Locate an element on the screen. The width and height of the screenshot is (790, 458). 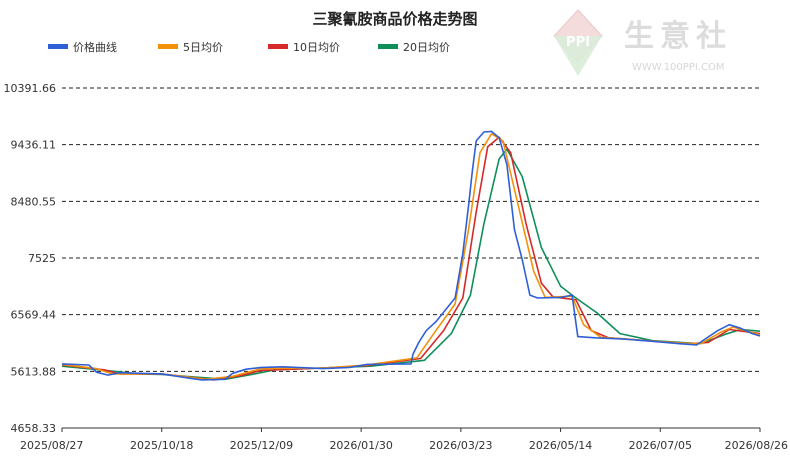
legend-label: 20日均价 is located at coordinates (426, 47).